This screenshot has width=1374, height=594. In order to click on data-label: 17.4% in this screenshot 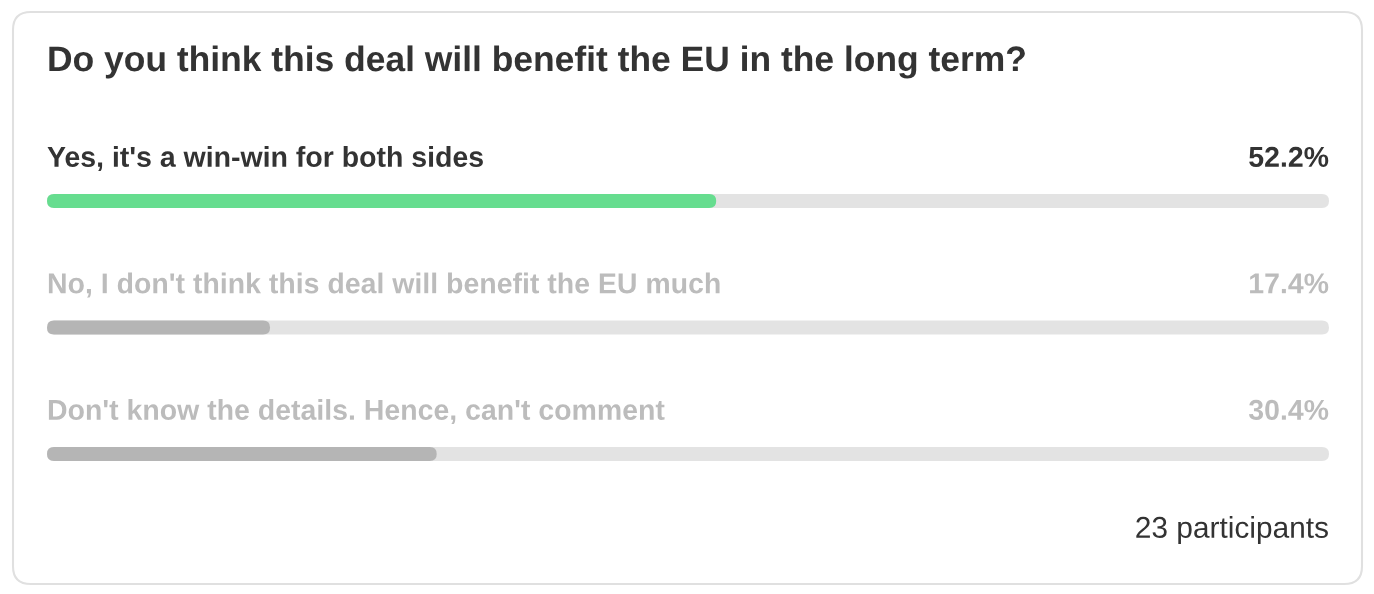, I will do `click(1289, 283)`.